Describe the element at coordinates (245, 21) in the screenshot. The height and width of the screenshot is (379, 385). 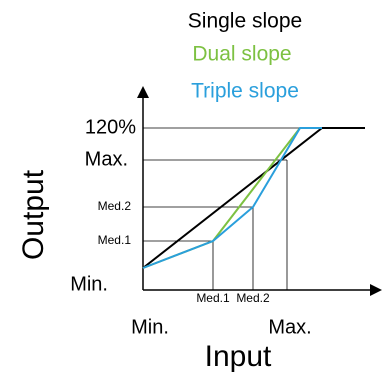
I see `legend-single: Single slope` at that location.